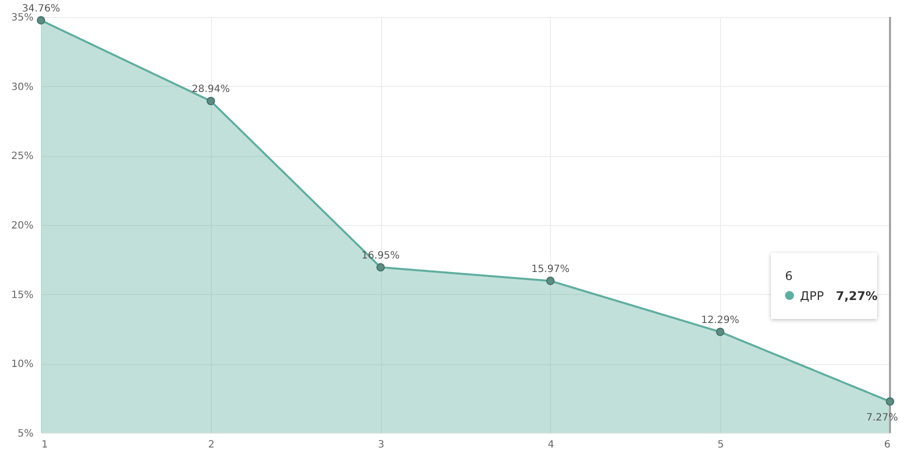 The width and height of the screenshot is (904, 452). Describe the element at coordinates (551, 445) in the screenshot. I see `x-tick-label: 4` at that location.